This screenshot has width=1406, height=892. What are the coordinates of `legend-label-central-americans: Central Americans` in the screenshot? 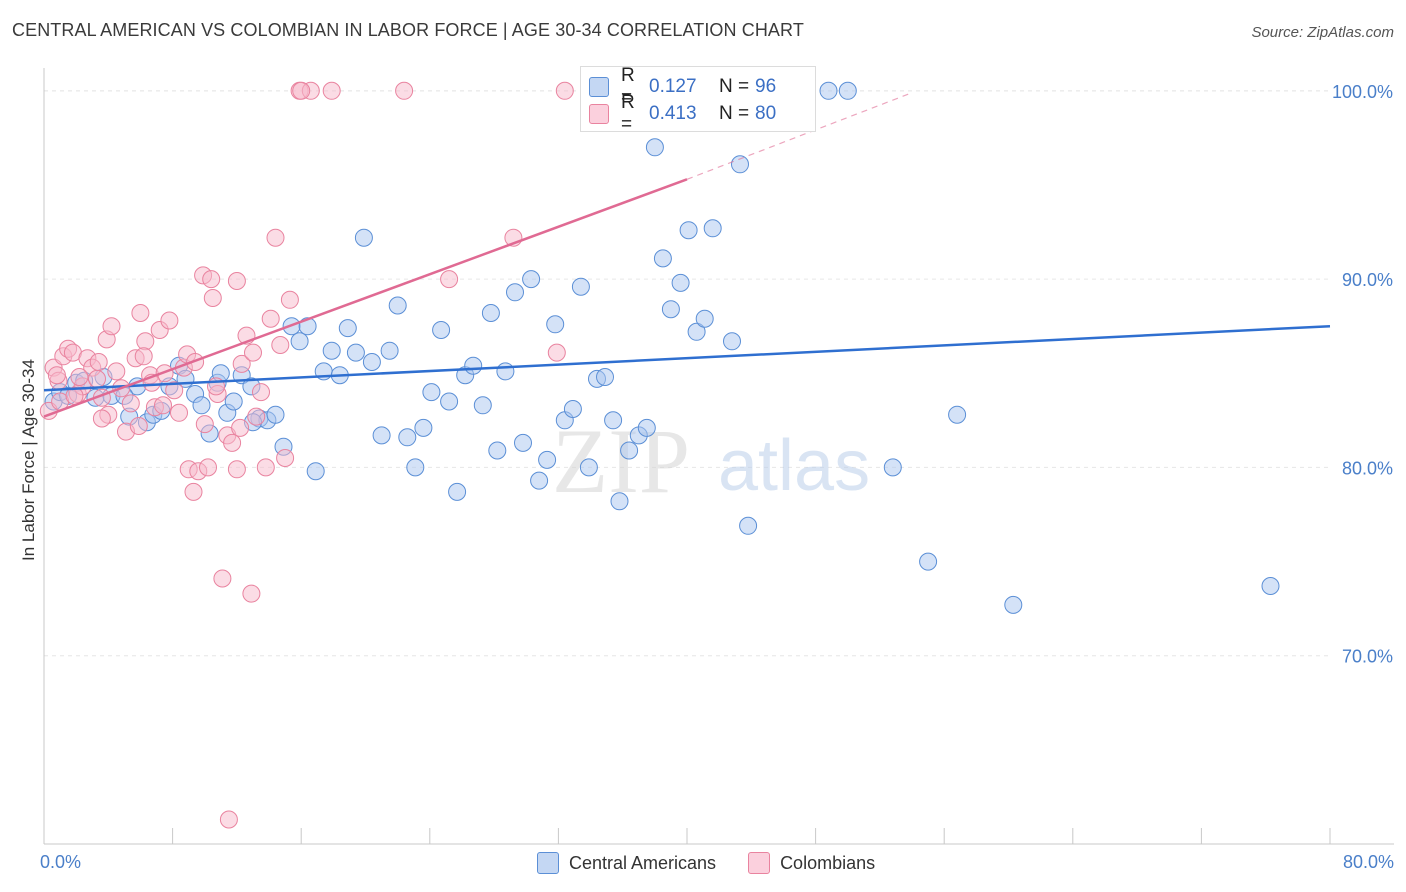 It's located at (643, 862).